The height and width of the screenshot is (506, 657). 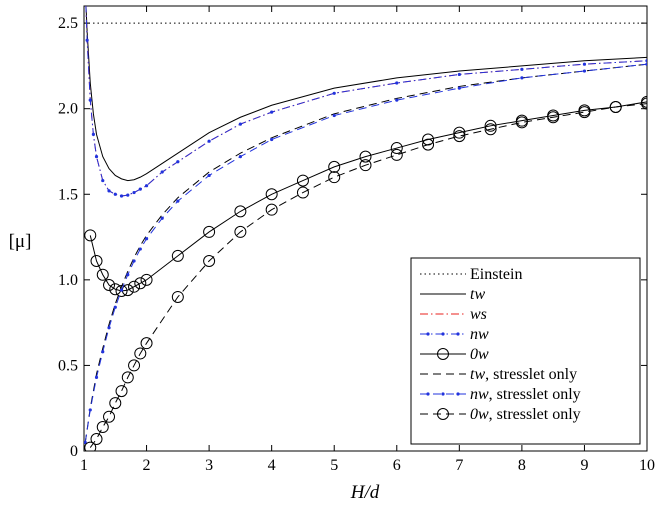 I want to click on y-tick-label: 0.5, so click(x=68, y=365).